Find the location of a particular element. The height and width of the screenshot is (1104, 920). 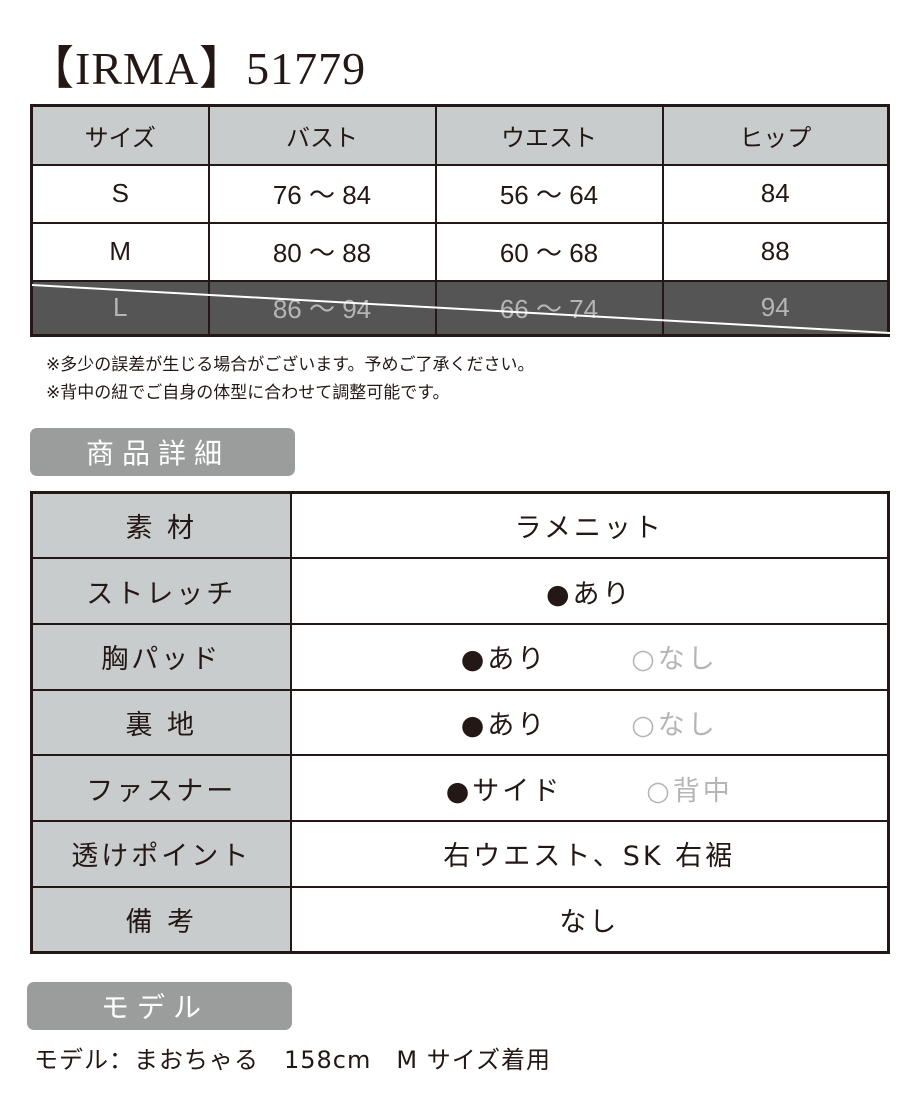

bust-value: 86 〜 94 is located at coordinates (322, 308).